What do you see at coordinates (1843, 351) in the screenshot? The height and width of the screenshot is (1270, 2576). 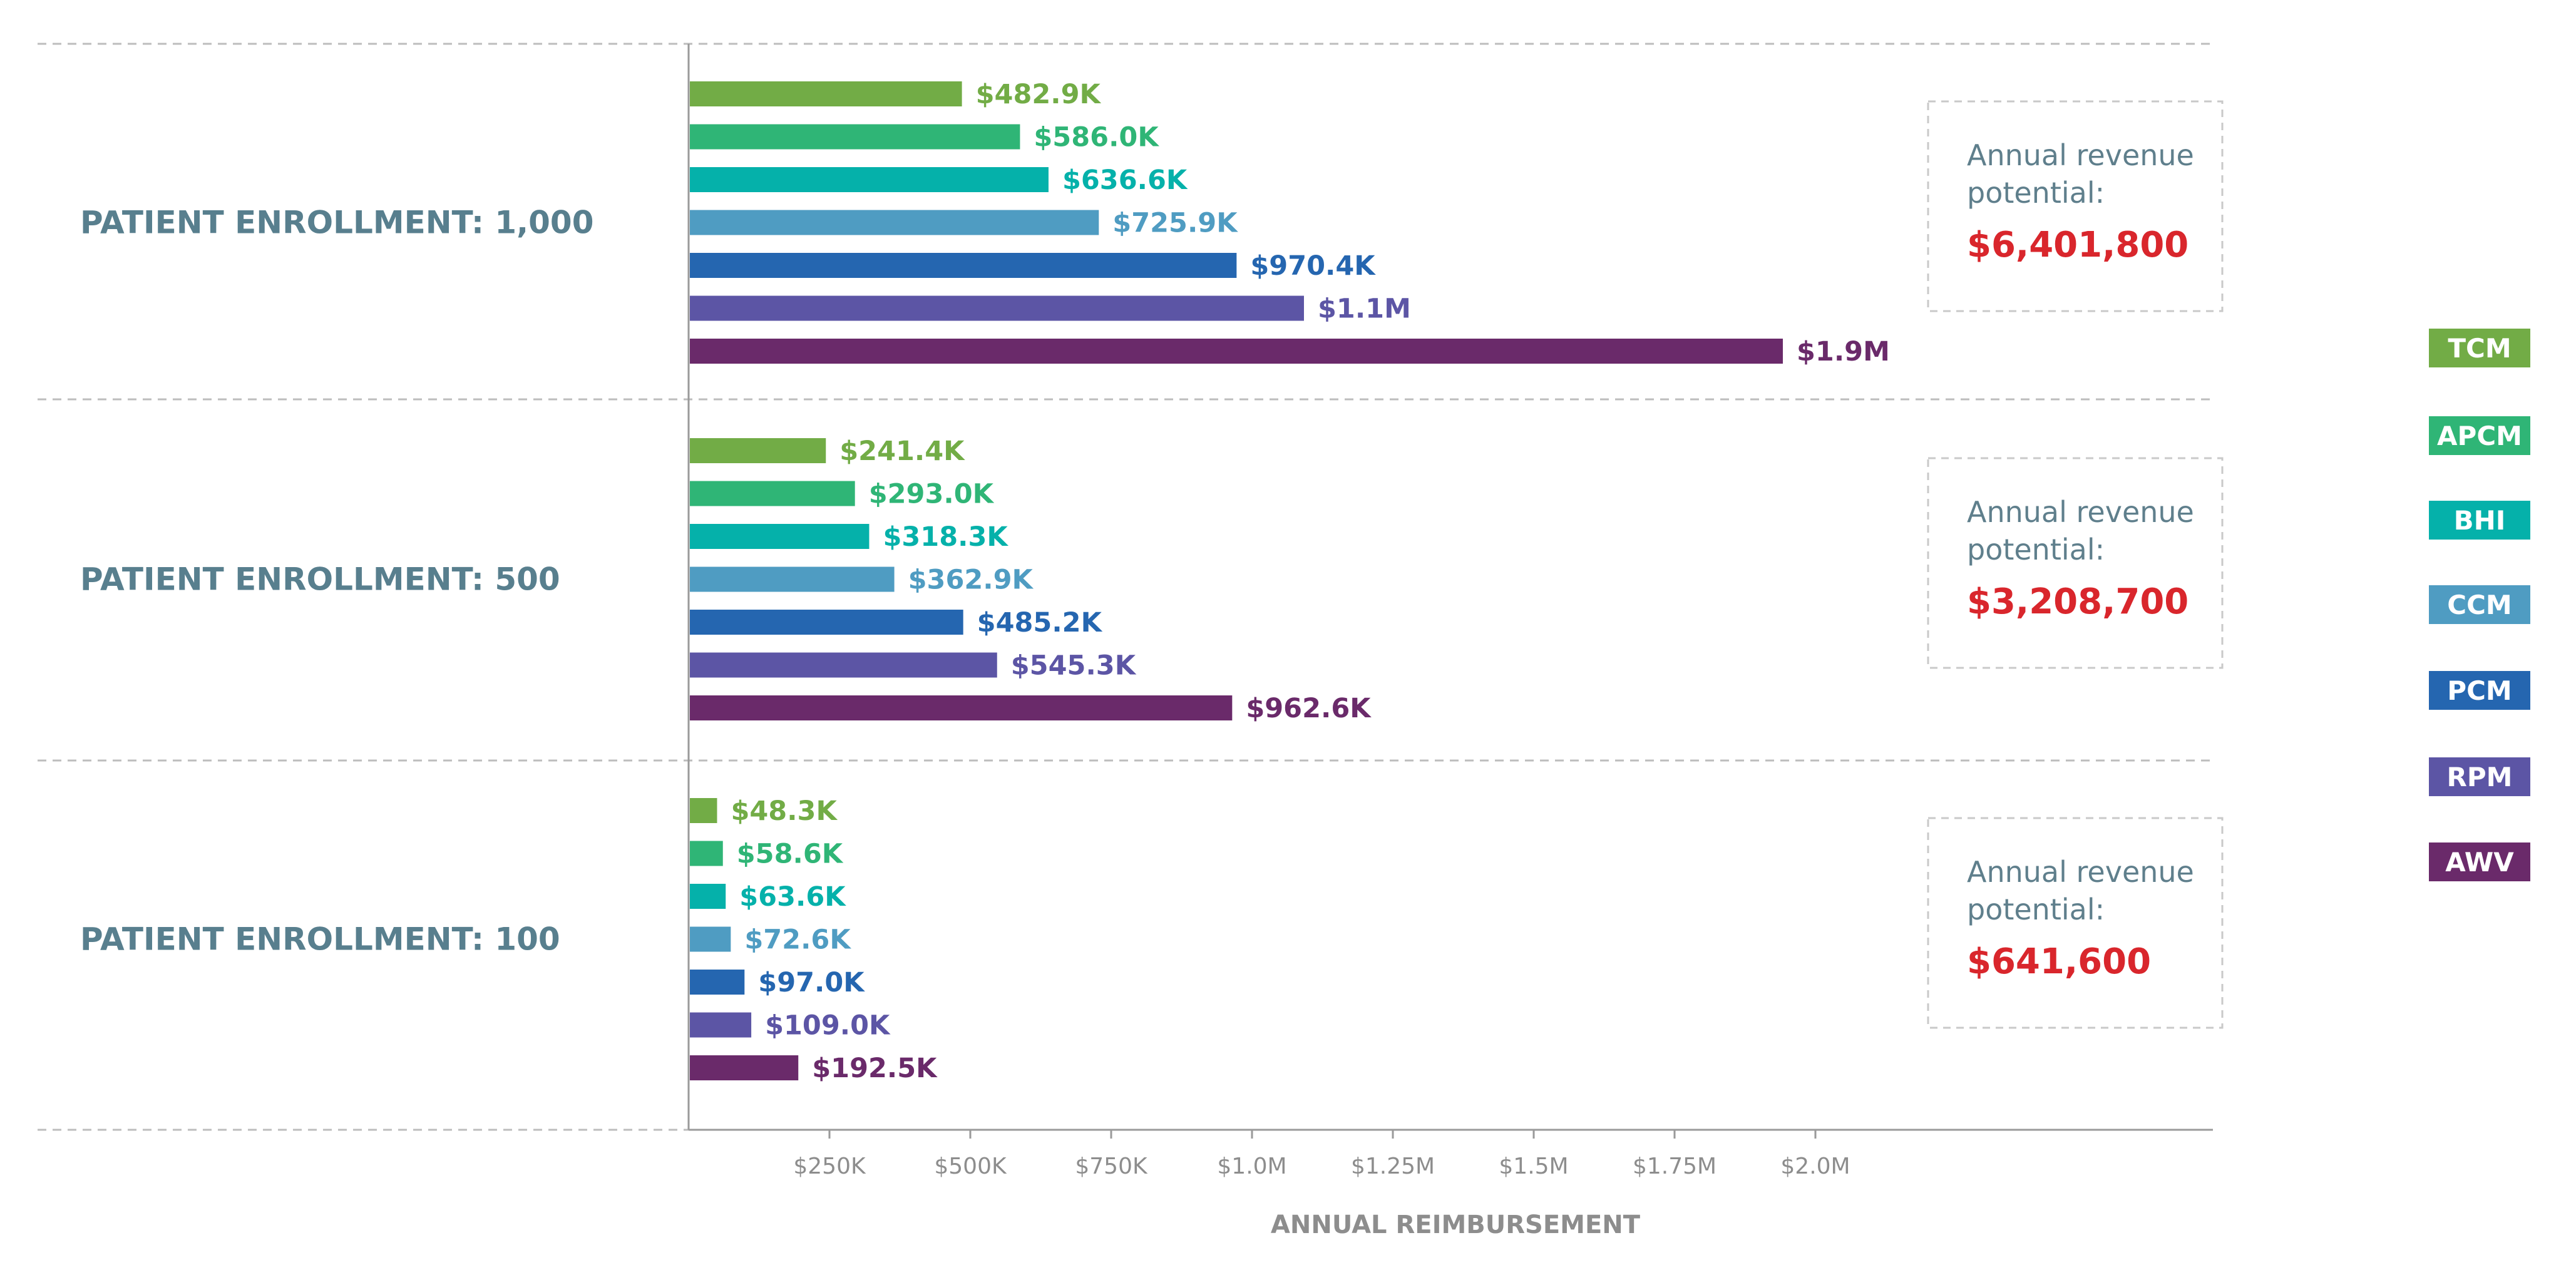 I see `bar-value-label: $1.9M` at bounding box center [1843, 351].